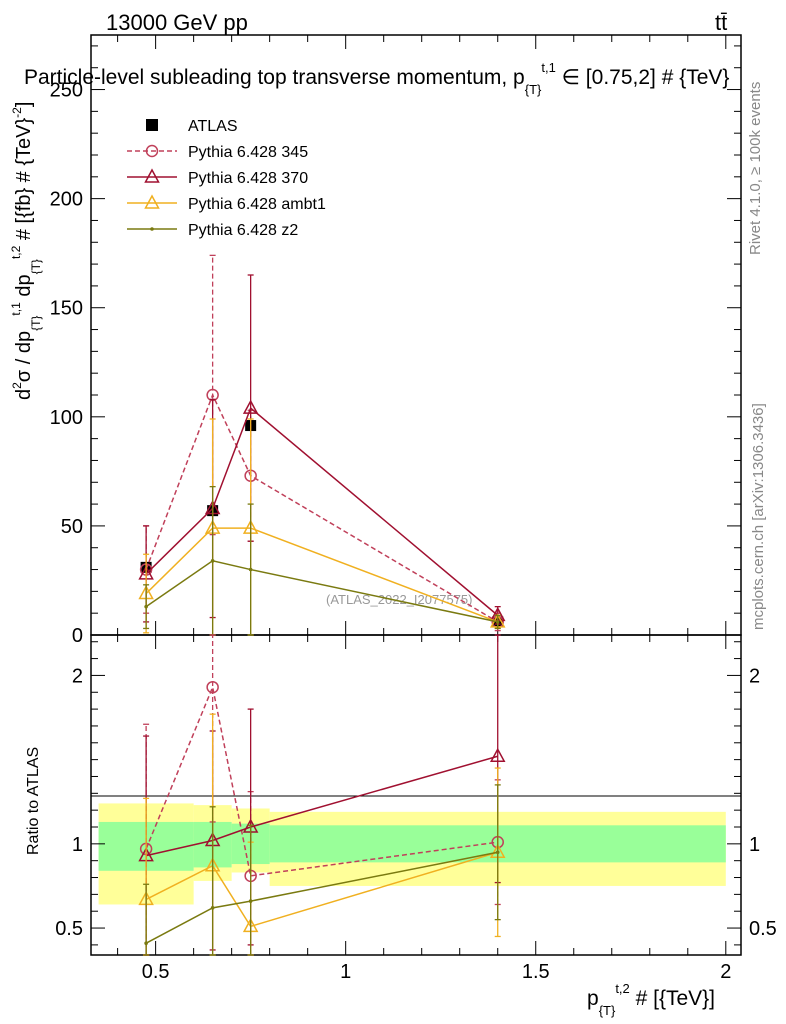 The image size is (786, 1024). What do you see at coordinates (66, 418) in the screenshot?
I see `y-tick-label: 100` at bounding box center [66, 418].